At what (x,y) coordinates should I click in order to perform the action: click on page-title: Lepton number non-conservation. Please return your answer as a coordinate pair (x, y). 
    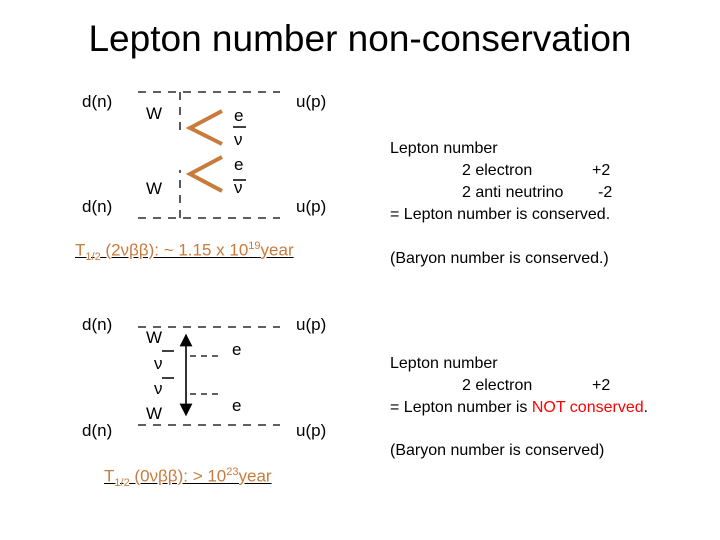
    Looking at the image, I should click on (360, 38).